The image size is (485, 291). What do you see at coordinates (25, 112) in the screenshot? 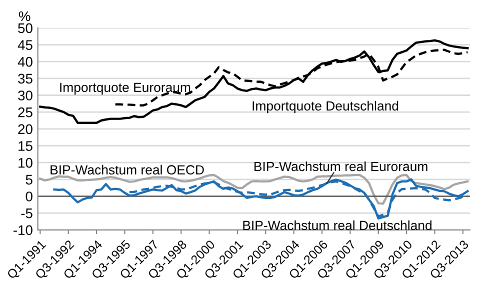
I see `y-tick-label: 25` at bounding box center [25, 112].